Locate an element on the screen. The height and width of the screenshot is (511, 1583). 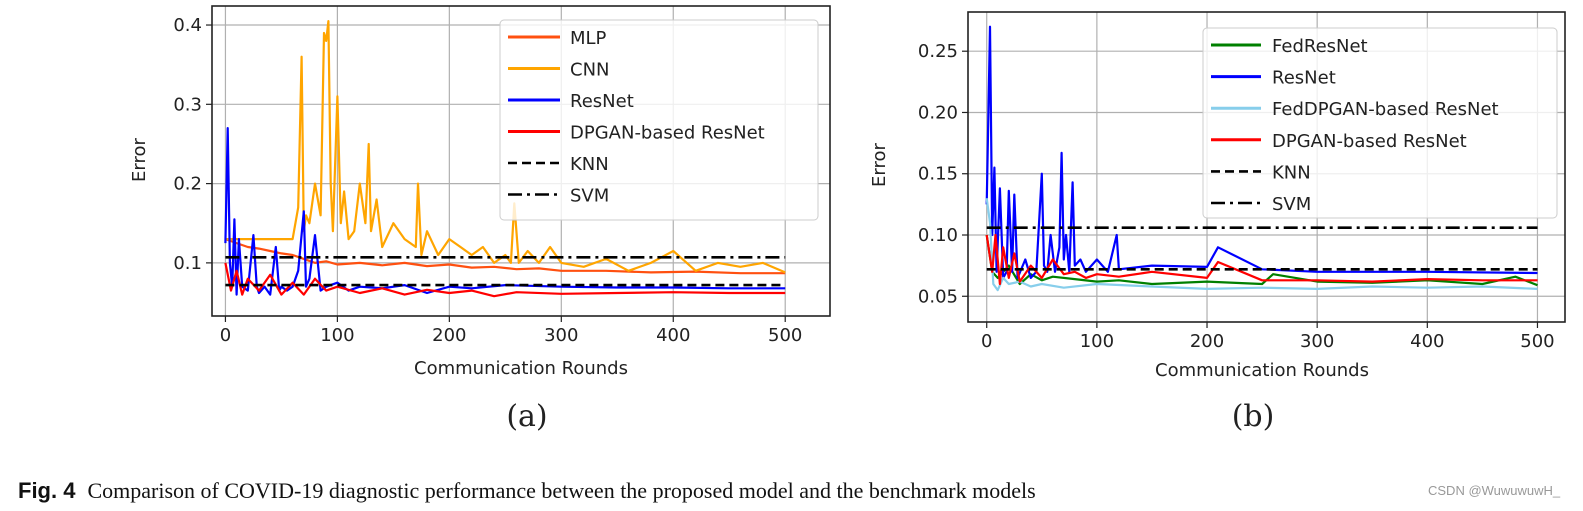
y-tick-label: 0.1 is located at coordinates (187, 263).